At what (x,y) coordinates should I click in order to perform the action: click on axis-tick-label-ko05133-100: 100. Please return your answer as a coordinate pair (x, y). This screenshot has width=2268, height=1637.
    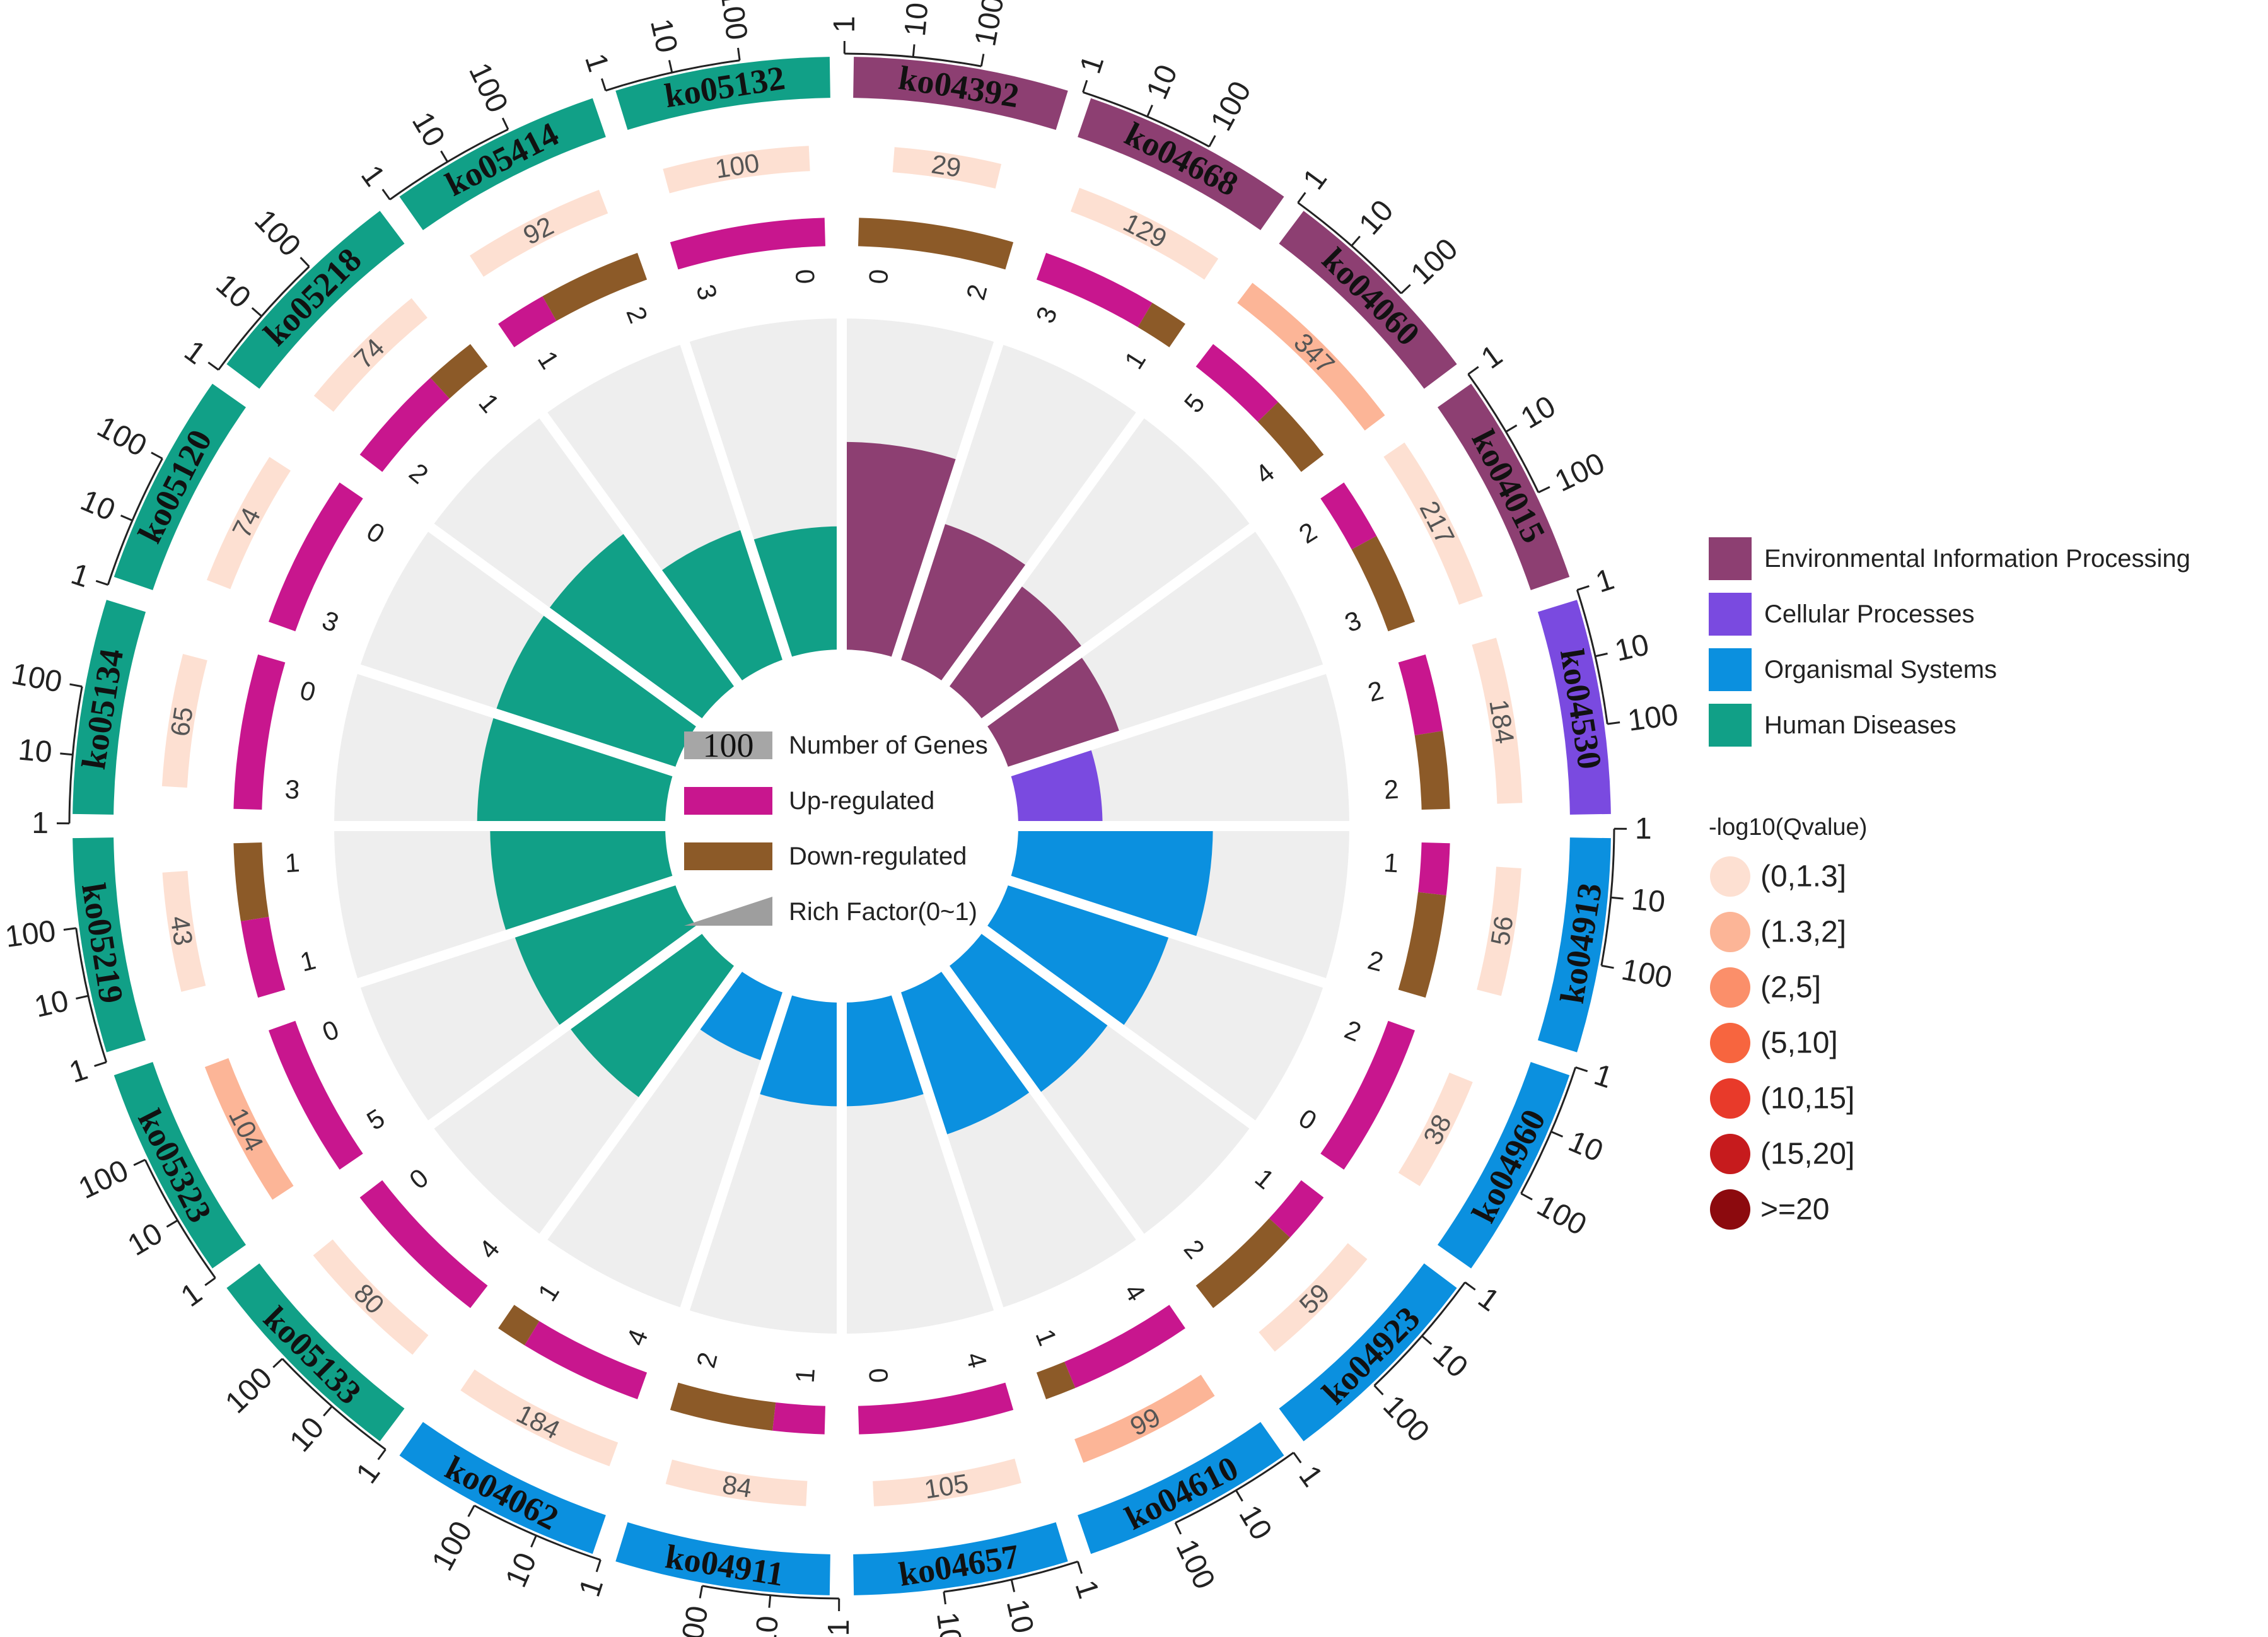
    Looking at the image, I should click on (249, 1391).